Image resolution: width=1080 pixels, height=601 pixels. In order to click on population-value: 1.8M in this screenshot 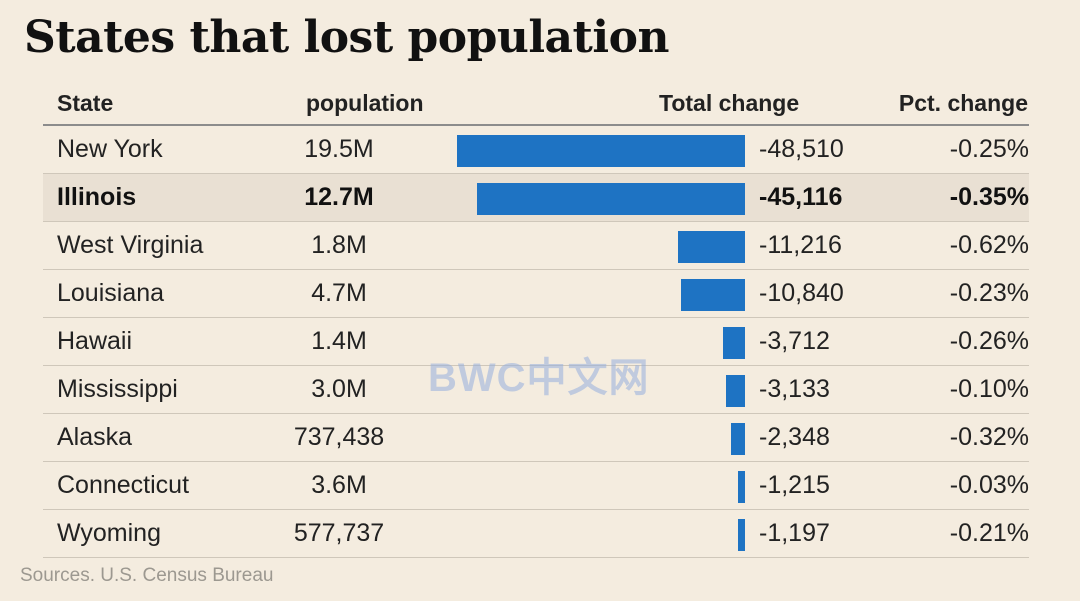, I will do `click(339, 245)`.